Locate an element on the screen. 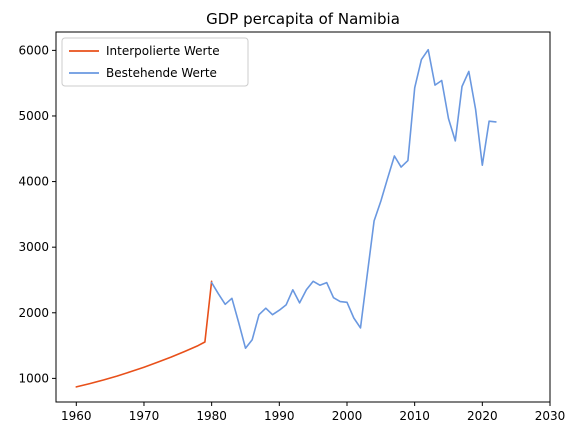  legend-label-interpolated: Interpolierte Werte is located at coordinates (163, 51).